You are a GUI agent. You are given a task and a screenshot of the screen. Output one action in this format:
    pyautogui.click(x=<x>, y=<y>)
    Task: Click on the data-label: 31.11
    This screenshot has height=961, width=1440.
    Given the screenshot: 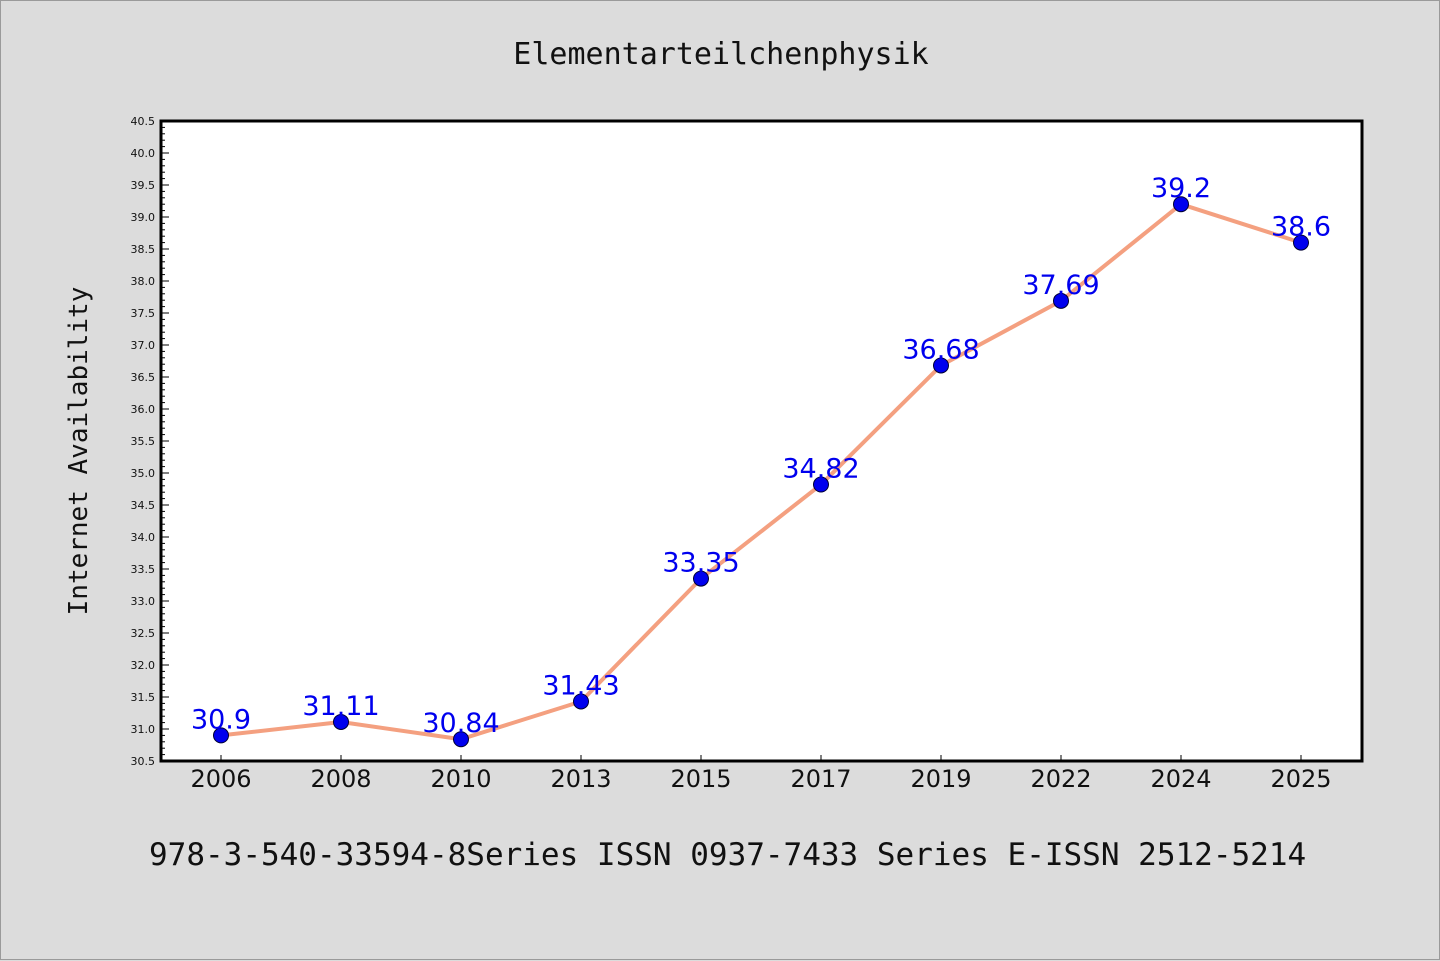 What is the action you would take?
    pyautogui.click(x=340, y=706)
    